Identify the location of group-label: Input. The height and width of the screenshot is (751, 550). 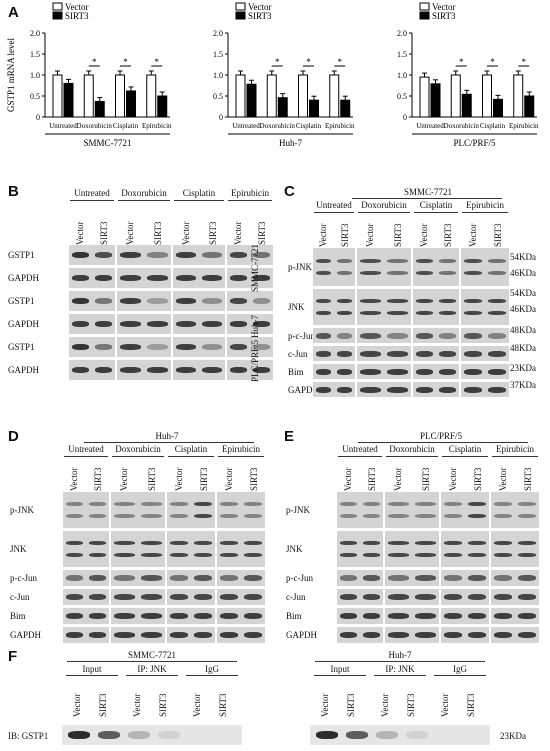
(92, 669).